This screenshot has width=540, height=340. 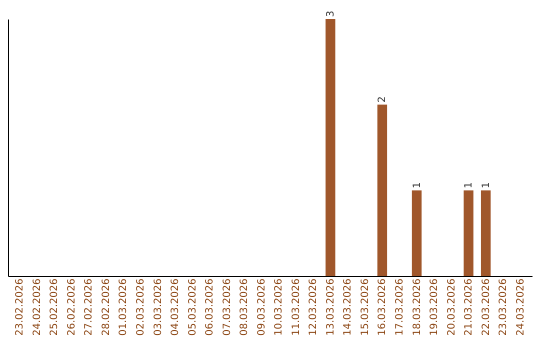 I want to click on x-tick-label: 02.03.2026, so click(x=141, y=307).